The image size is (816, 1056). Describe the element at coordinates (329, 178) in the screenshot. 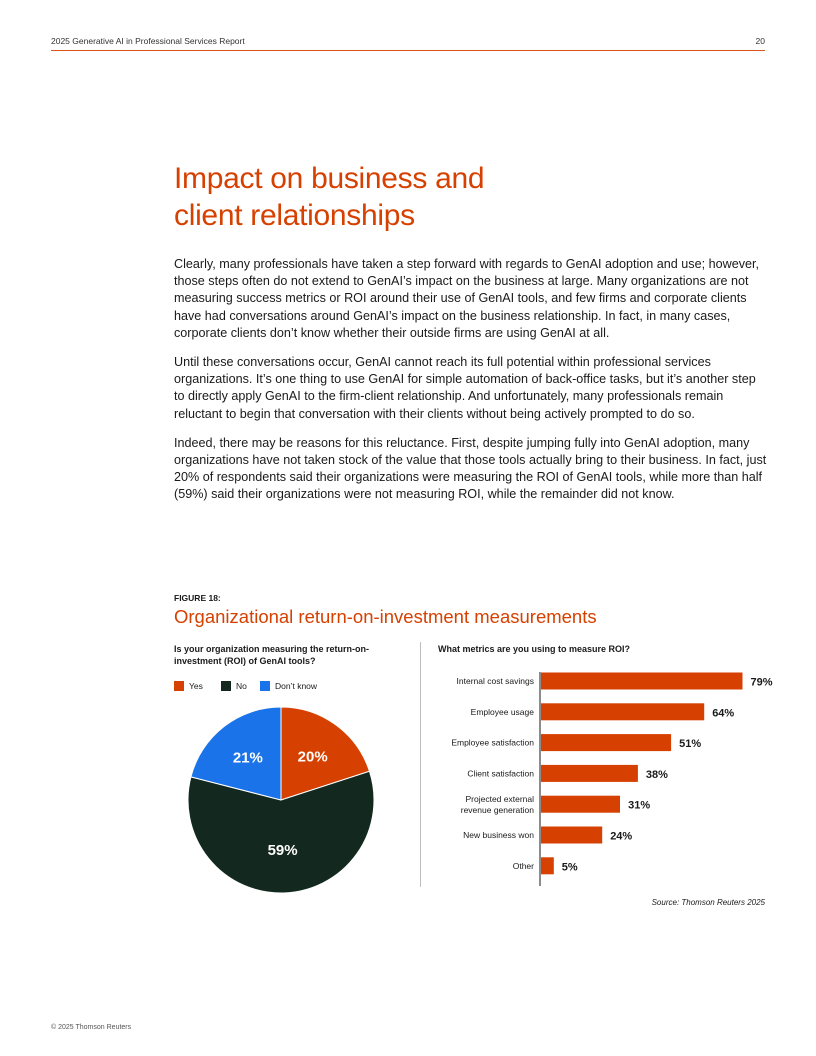

I see `page-title-line-1: Impact on business and` at that location.